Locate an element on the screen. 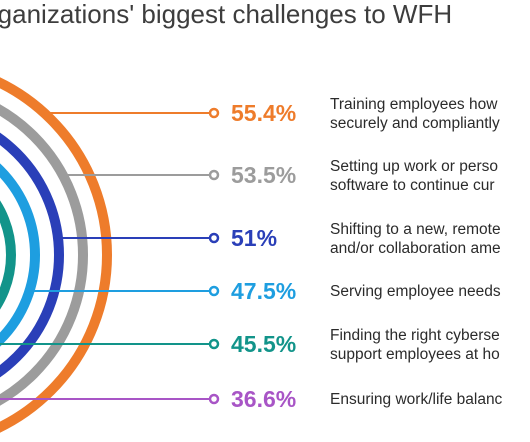 The width and height of the screenshot is (530, 442). value-label-2: 51% is located at coordinates (254, 238).